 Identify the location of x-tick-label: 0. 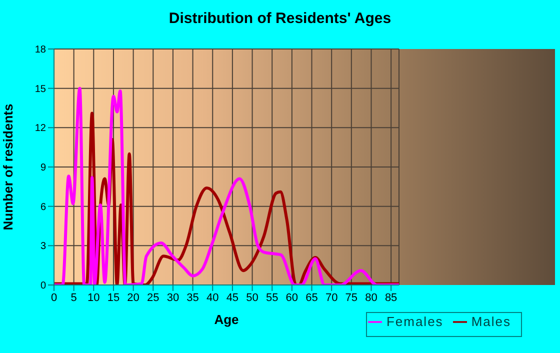
(54, 298).